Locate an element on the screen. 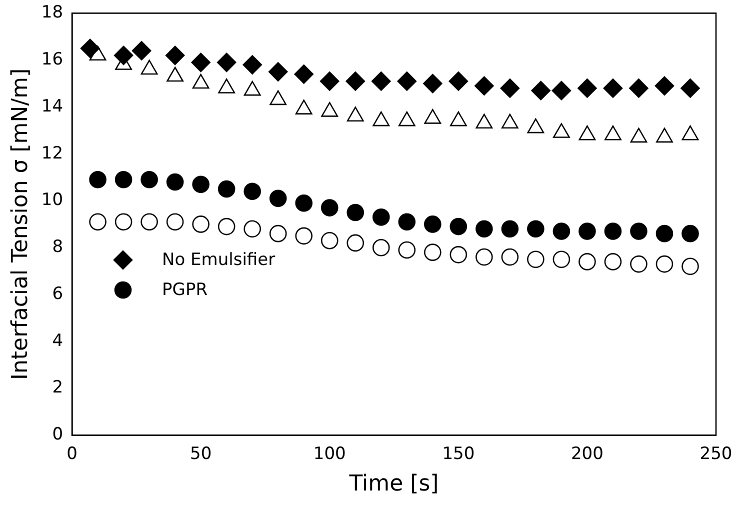 The height and width of the screenshot is (506, 736). y-tick-label: 6 is located at coordinates (58, 294).